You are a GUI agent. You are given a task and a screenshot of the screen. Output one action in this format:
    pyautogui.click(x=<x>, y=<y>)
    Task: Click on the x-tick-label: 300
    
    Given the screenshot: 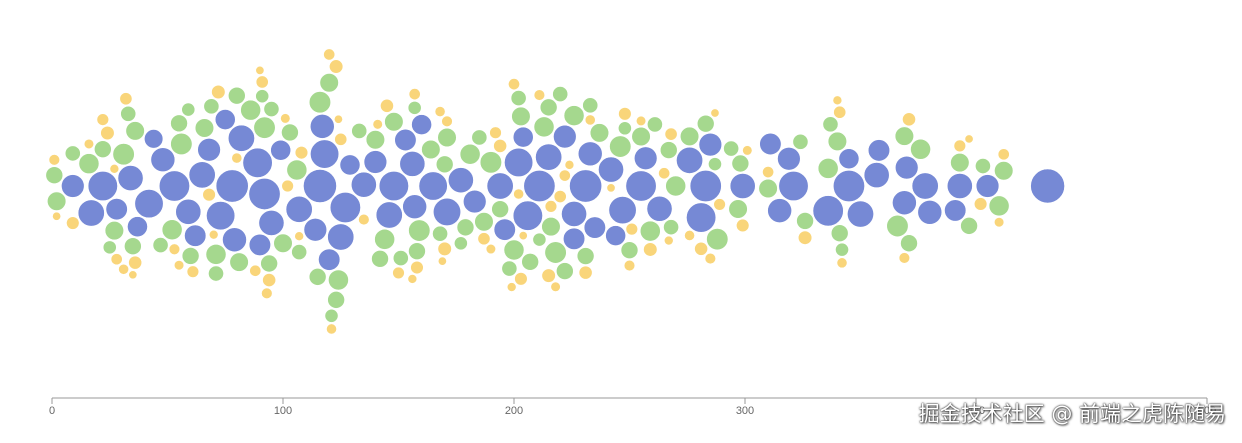 What is the action you would take?
    pyautogui.click(x=745, y=411)
    